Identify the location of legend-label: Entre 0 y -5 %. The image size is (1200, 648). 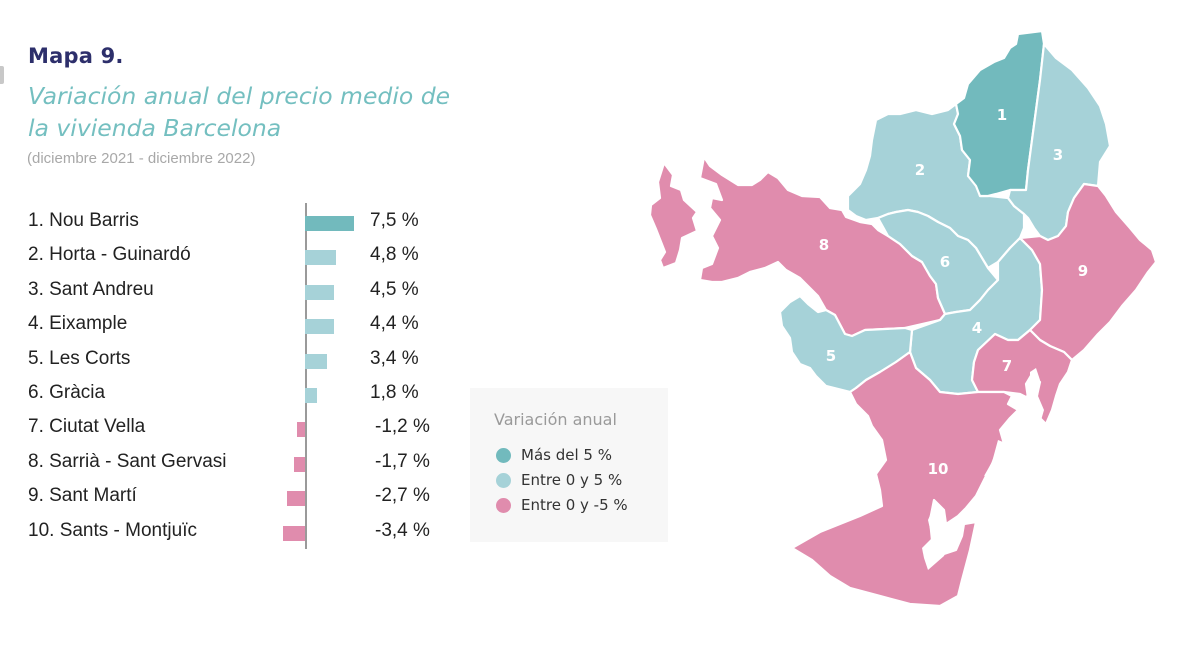
(574, 505).